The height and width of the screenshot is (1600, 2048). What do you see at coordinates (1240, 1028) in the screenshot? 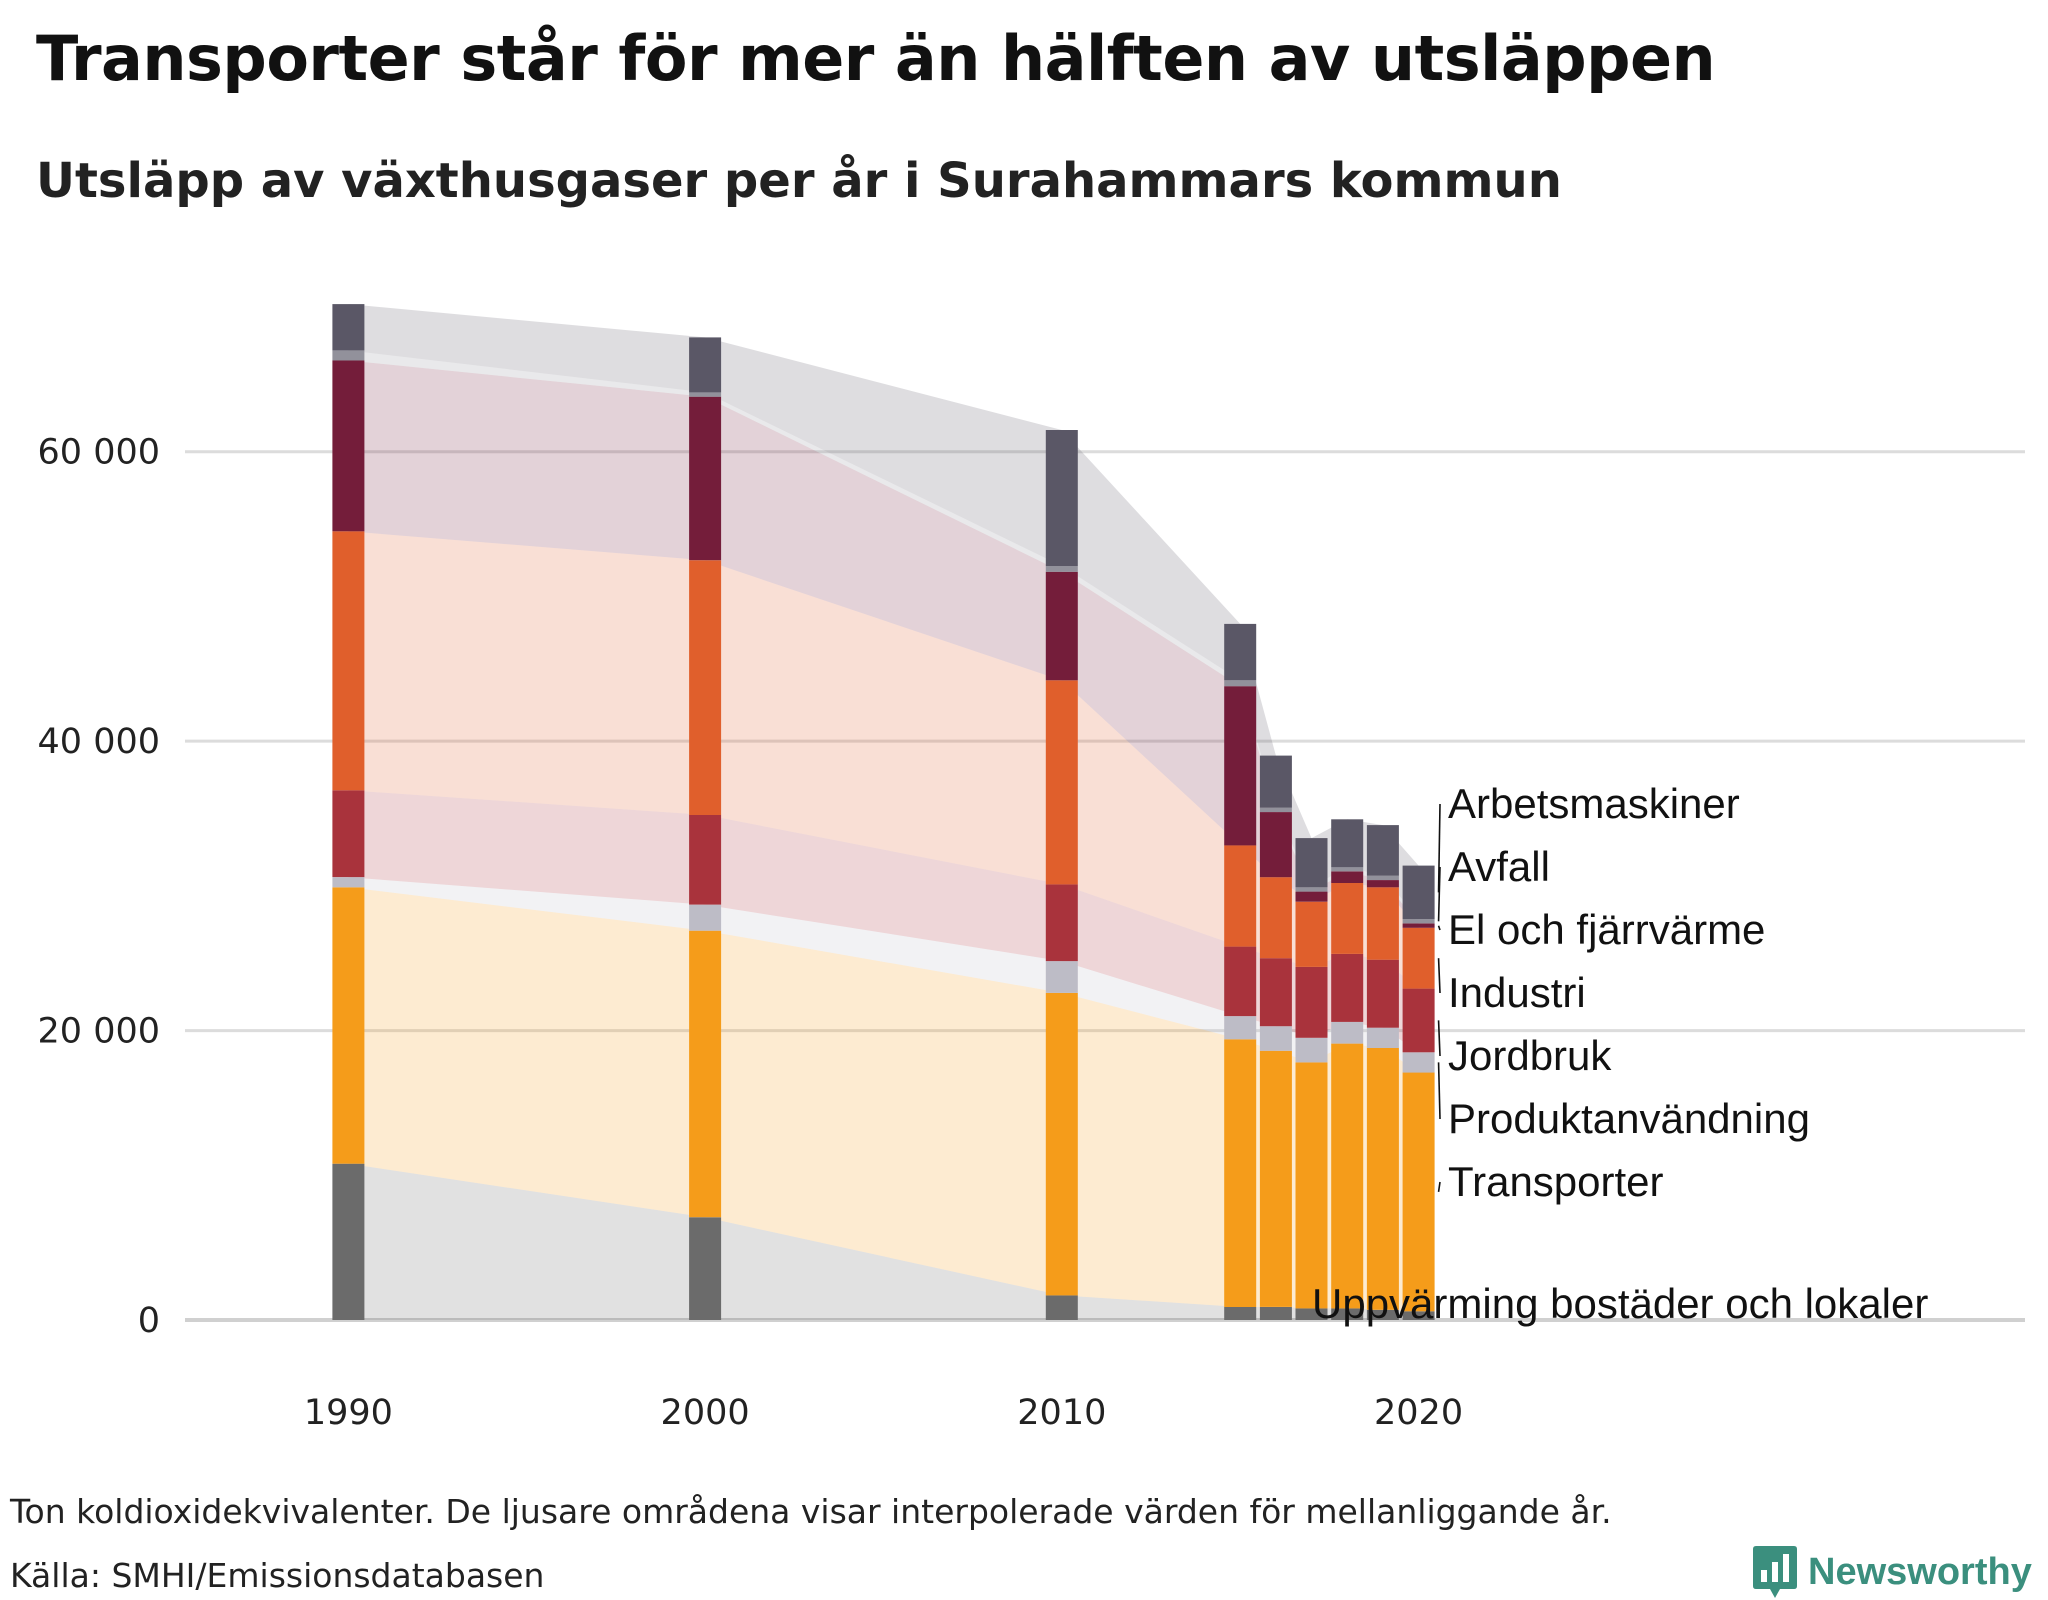
I see `bar-segment-produktanvandning-2015` at bounding box center [1240, 1028].